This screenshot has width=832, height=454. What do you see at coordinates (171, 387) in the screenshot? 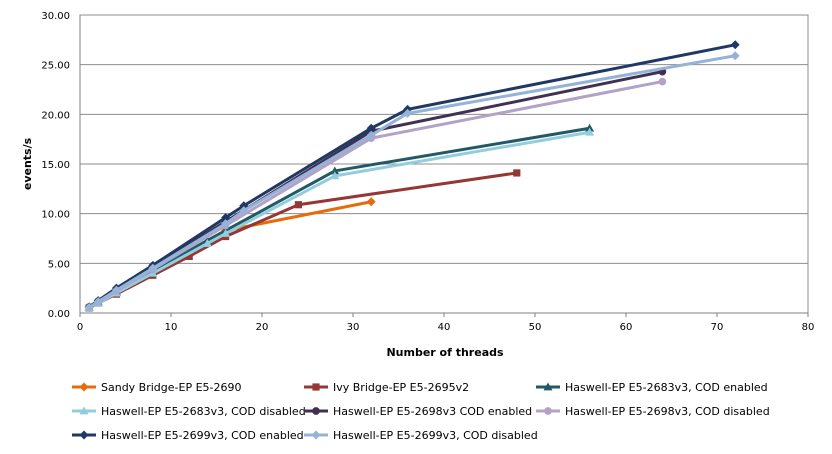
I see `legend-label: Sandy Bridge-EP E5-2690` at bounding box center [171, 387].